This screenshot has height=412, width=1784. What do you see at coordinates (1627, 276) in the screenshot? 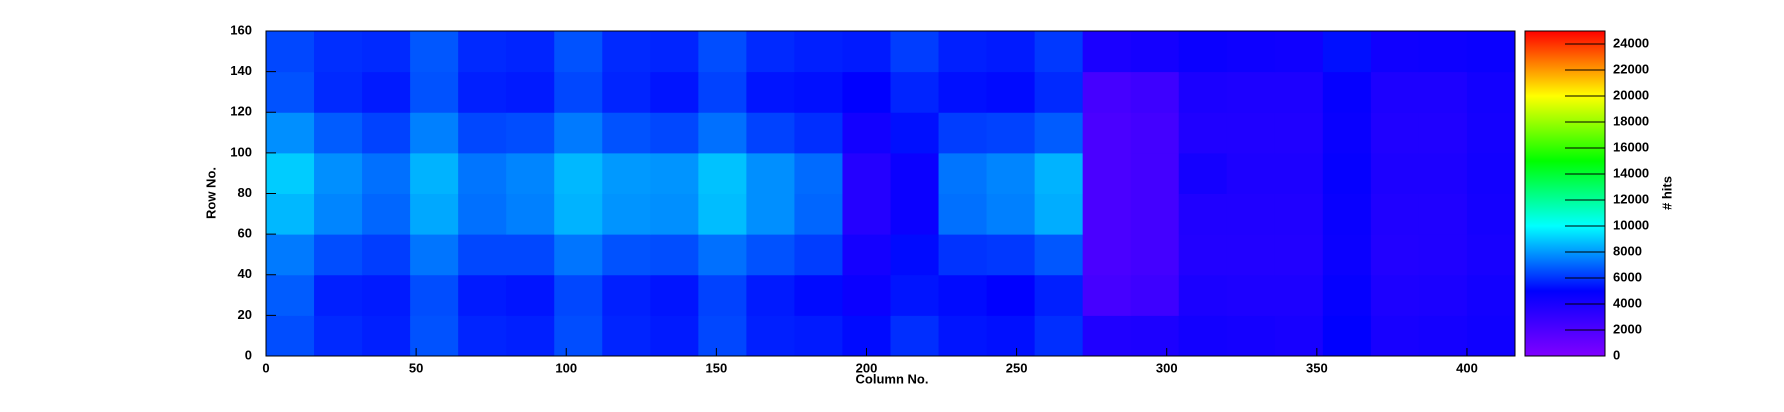
I see `colorbar-tick-label: 6000` at bounding box center [1627, 276].